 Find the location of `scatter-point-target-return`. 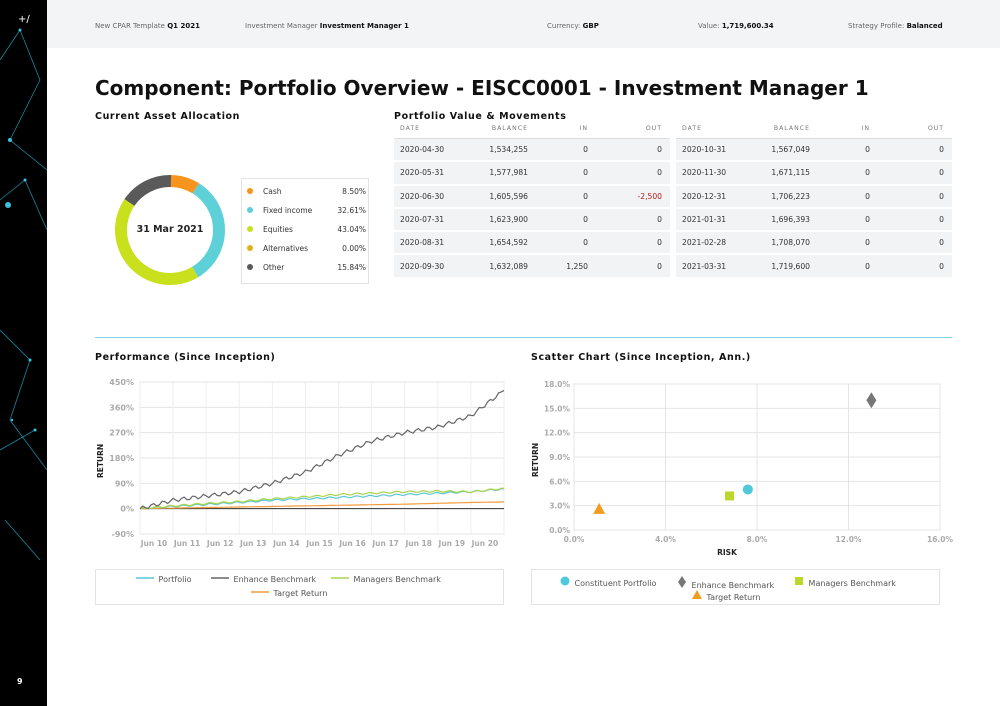

scatter-point-target-return is located at coordinates (599, 508).